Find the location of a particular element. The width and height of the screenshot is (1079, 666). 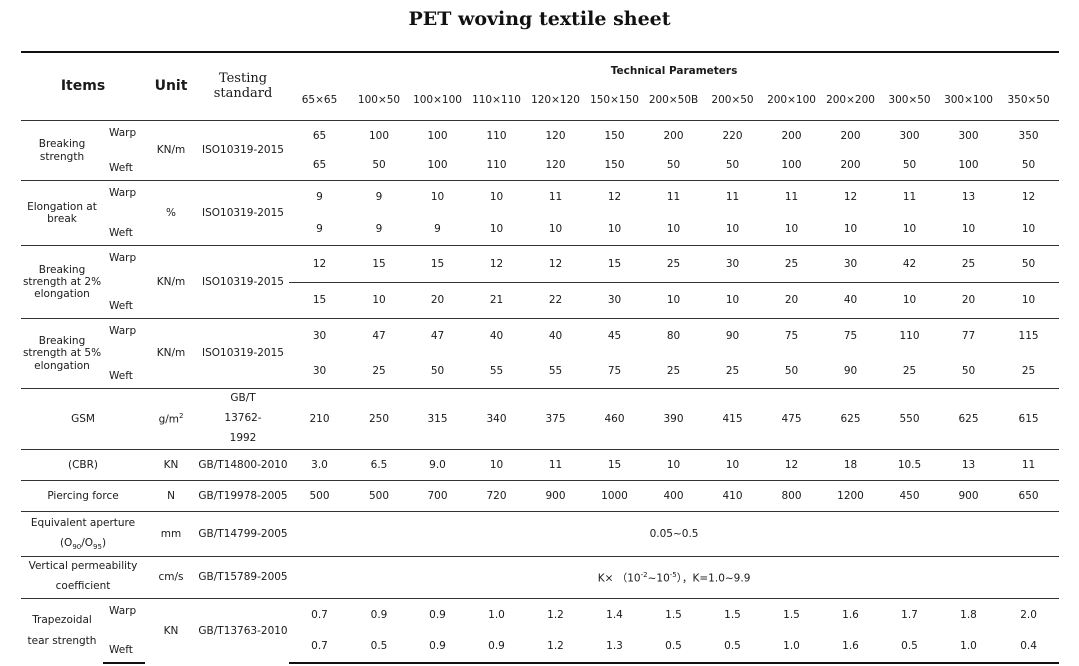

cell-weft: 30 is located at coordinates (319, 370).